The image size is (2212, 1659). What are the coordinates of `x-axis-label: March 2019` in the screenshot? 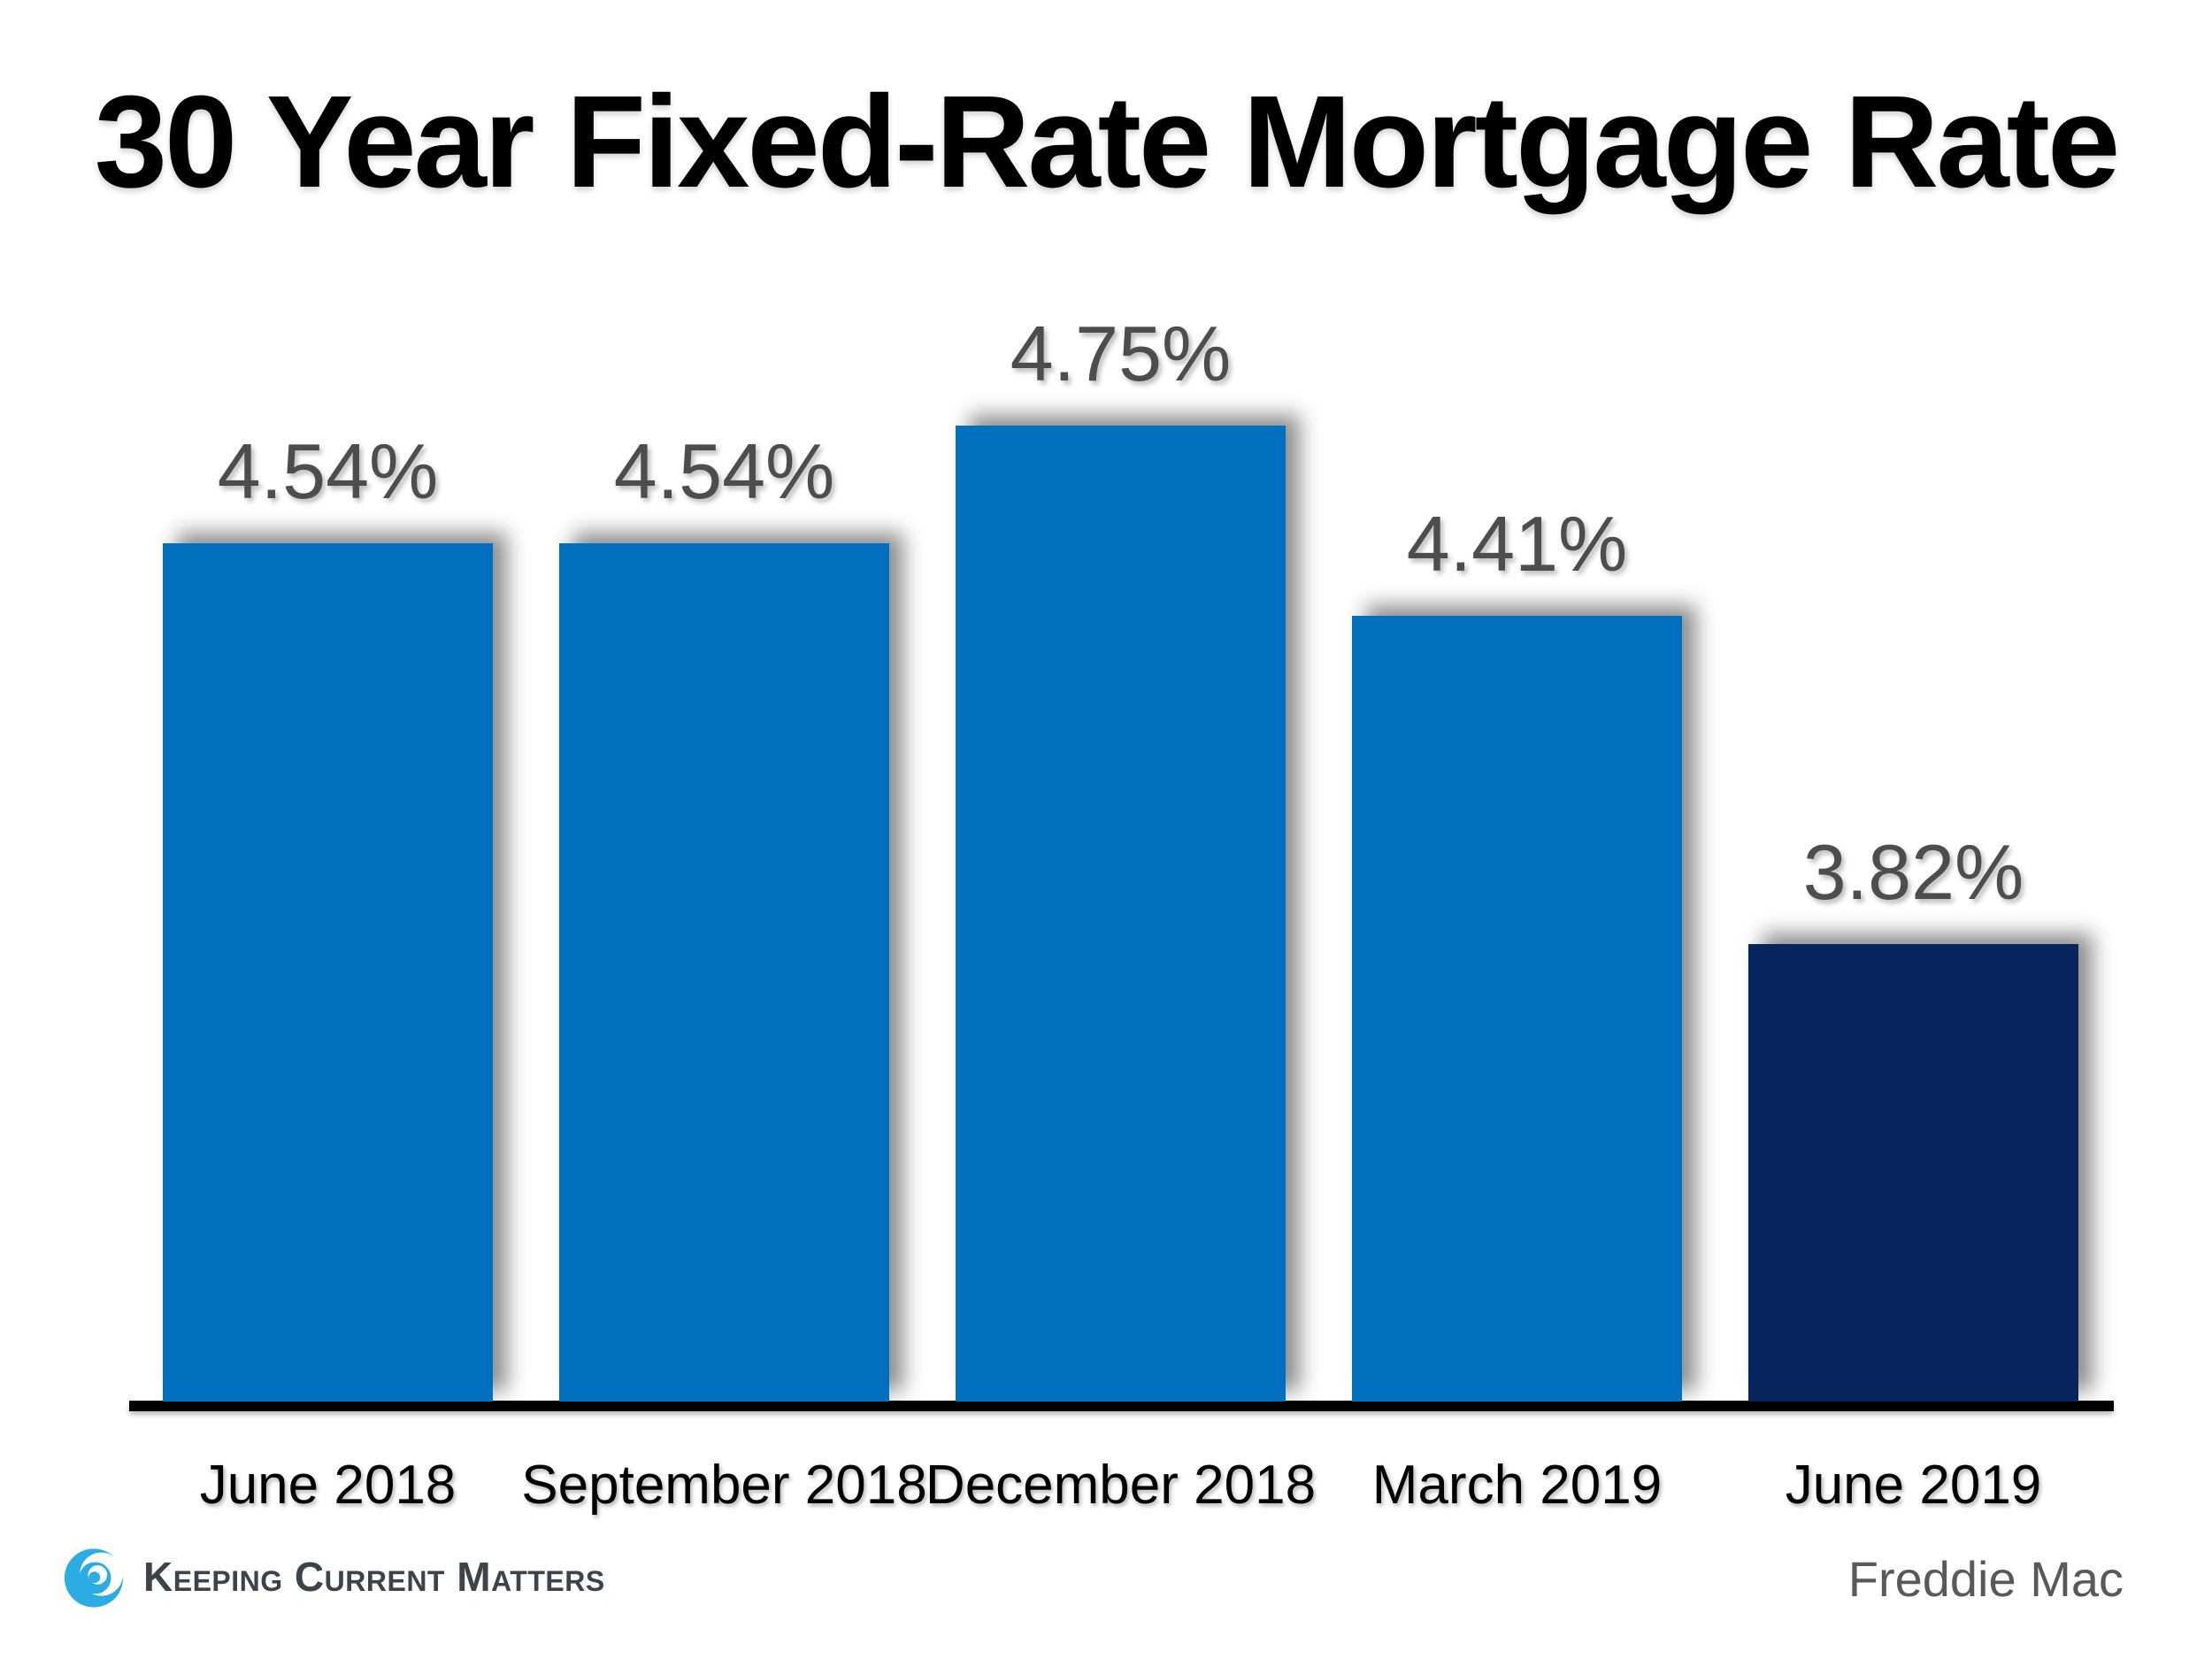 It's located at (1517, 1486).